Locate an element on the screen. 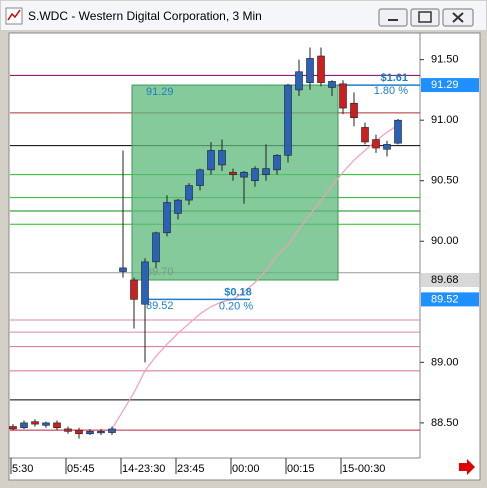 The height and width of the screenshot is (488, 487). x-tick-label: 05:45 is located at coordinates (81, 469).